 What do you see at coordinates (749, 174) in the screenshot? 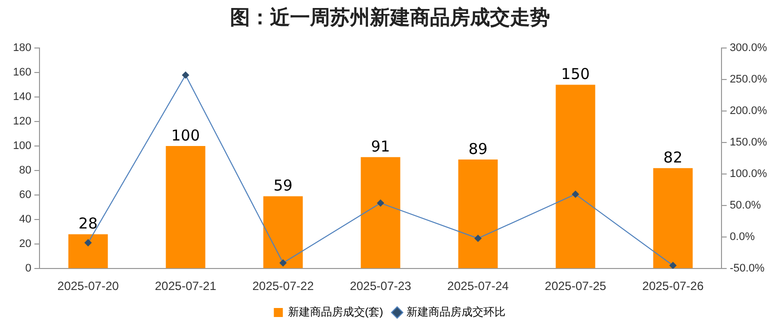
I see `y2-tick-label: 100.0%` at bounding box center [749, 174].